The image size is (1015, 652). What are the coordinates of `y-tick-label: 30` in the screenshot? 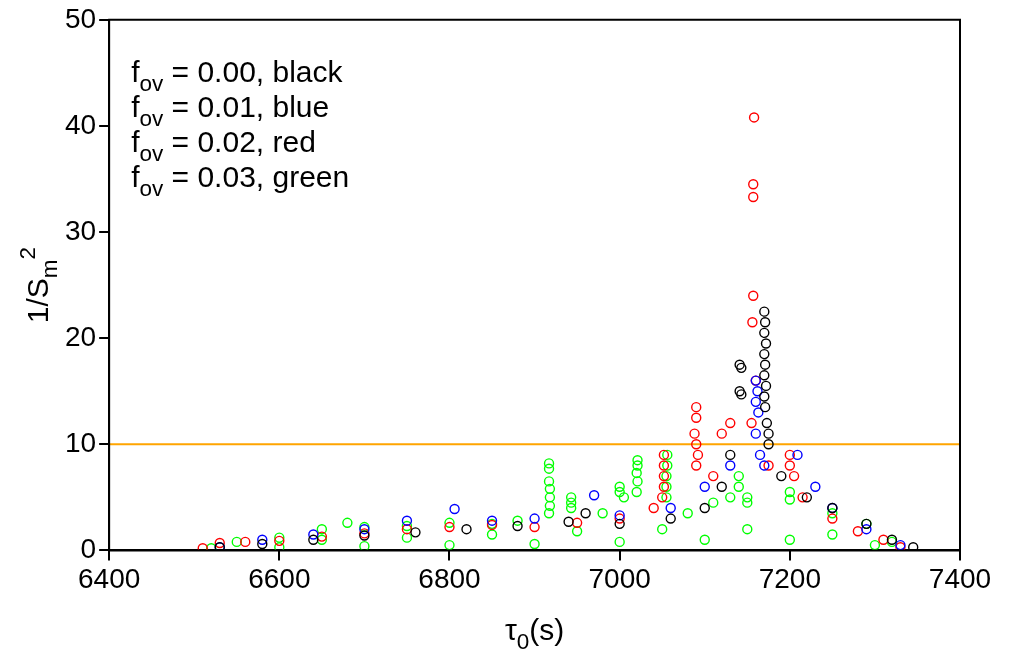 It's located at (80, 230).